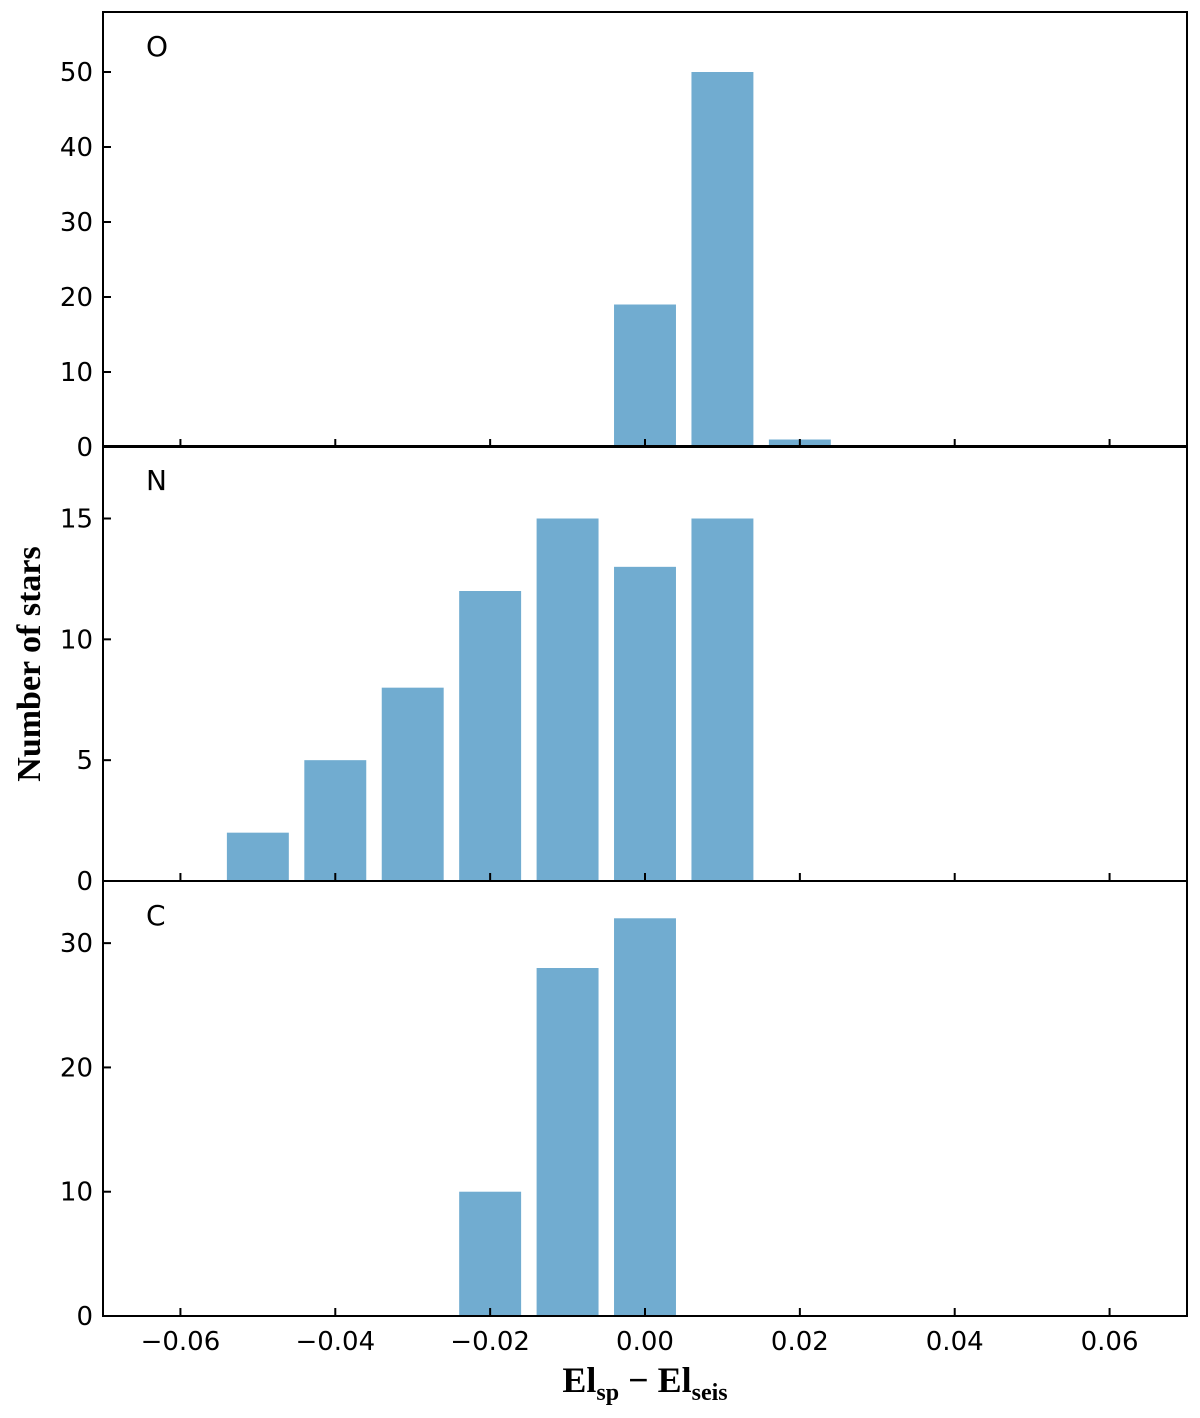  What do you see at coordinates (181, 1342) in the screenshot?
I see `x-tick-label-0: −0.06` at bounding box center [181, 1342].